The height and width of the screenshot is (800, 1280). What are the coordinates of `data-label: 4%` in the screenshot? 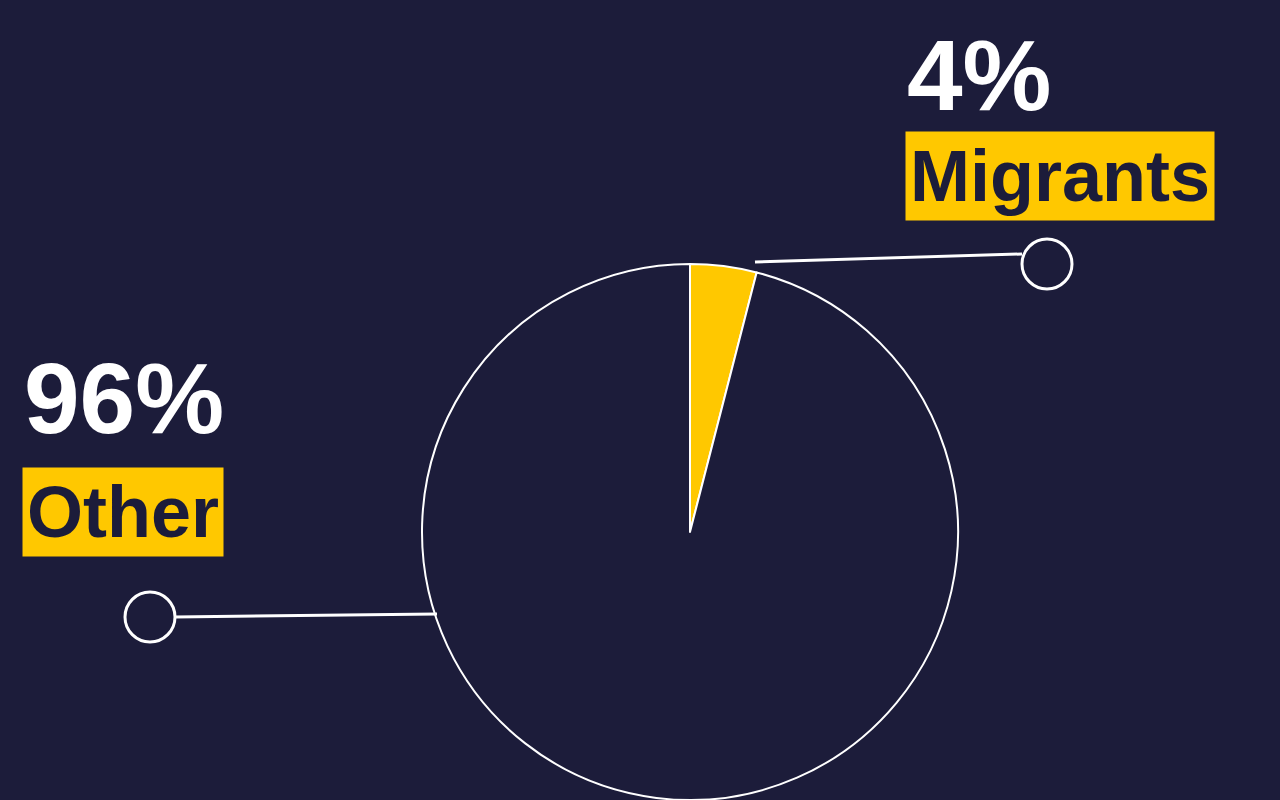 It's located at (979, 75).